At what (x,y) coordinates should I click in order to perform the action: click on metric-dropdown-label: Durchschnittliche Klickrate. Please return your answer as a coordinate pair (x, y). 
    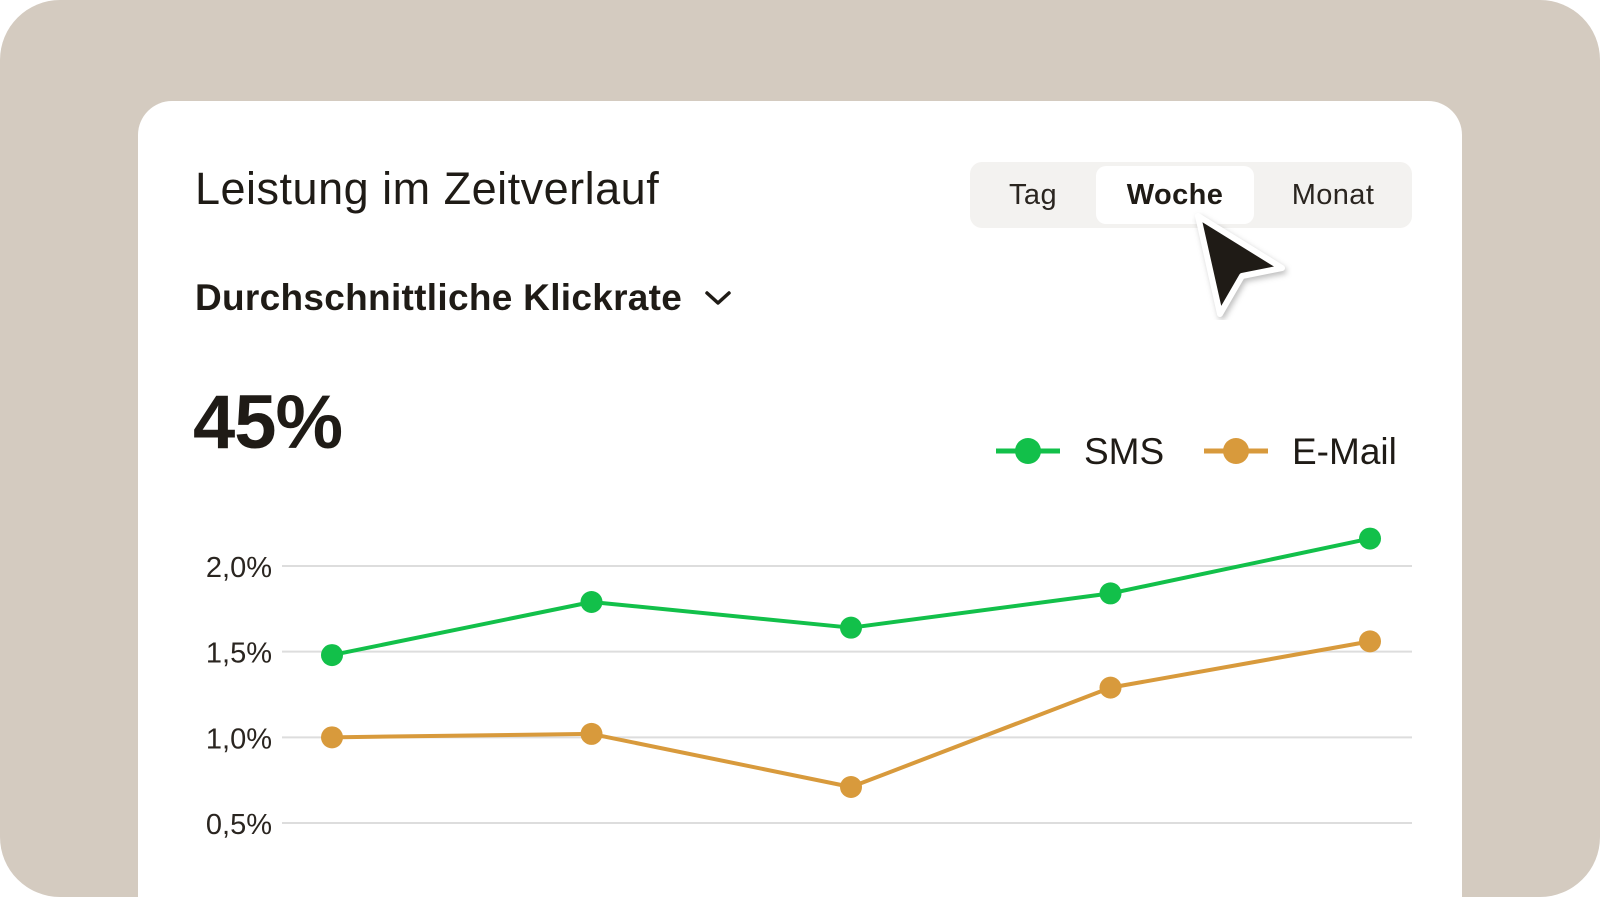
    Looking at the image, I should click on (439, 297).